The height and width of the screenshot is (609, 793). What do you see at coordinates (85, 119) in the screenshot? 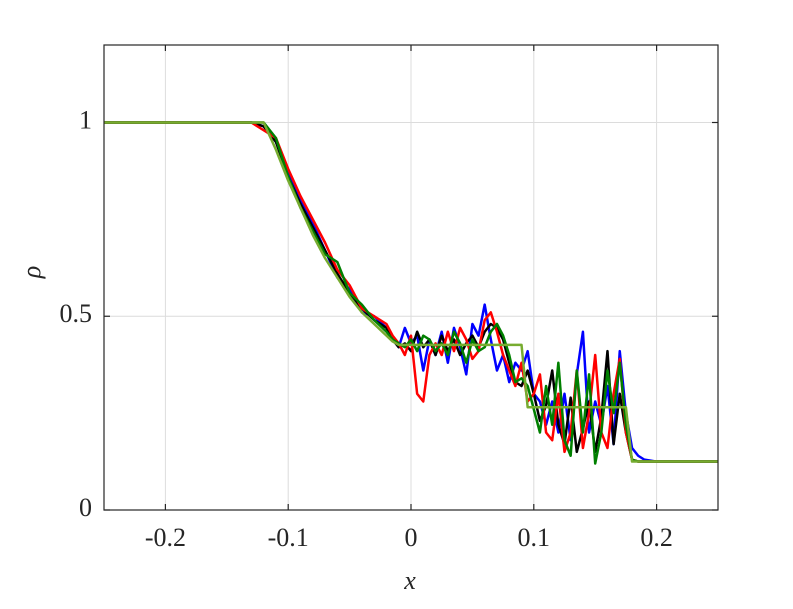
I see `y-tick-label: 1` at bounding box center [85, 119].